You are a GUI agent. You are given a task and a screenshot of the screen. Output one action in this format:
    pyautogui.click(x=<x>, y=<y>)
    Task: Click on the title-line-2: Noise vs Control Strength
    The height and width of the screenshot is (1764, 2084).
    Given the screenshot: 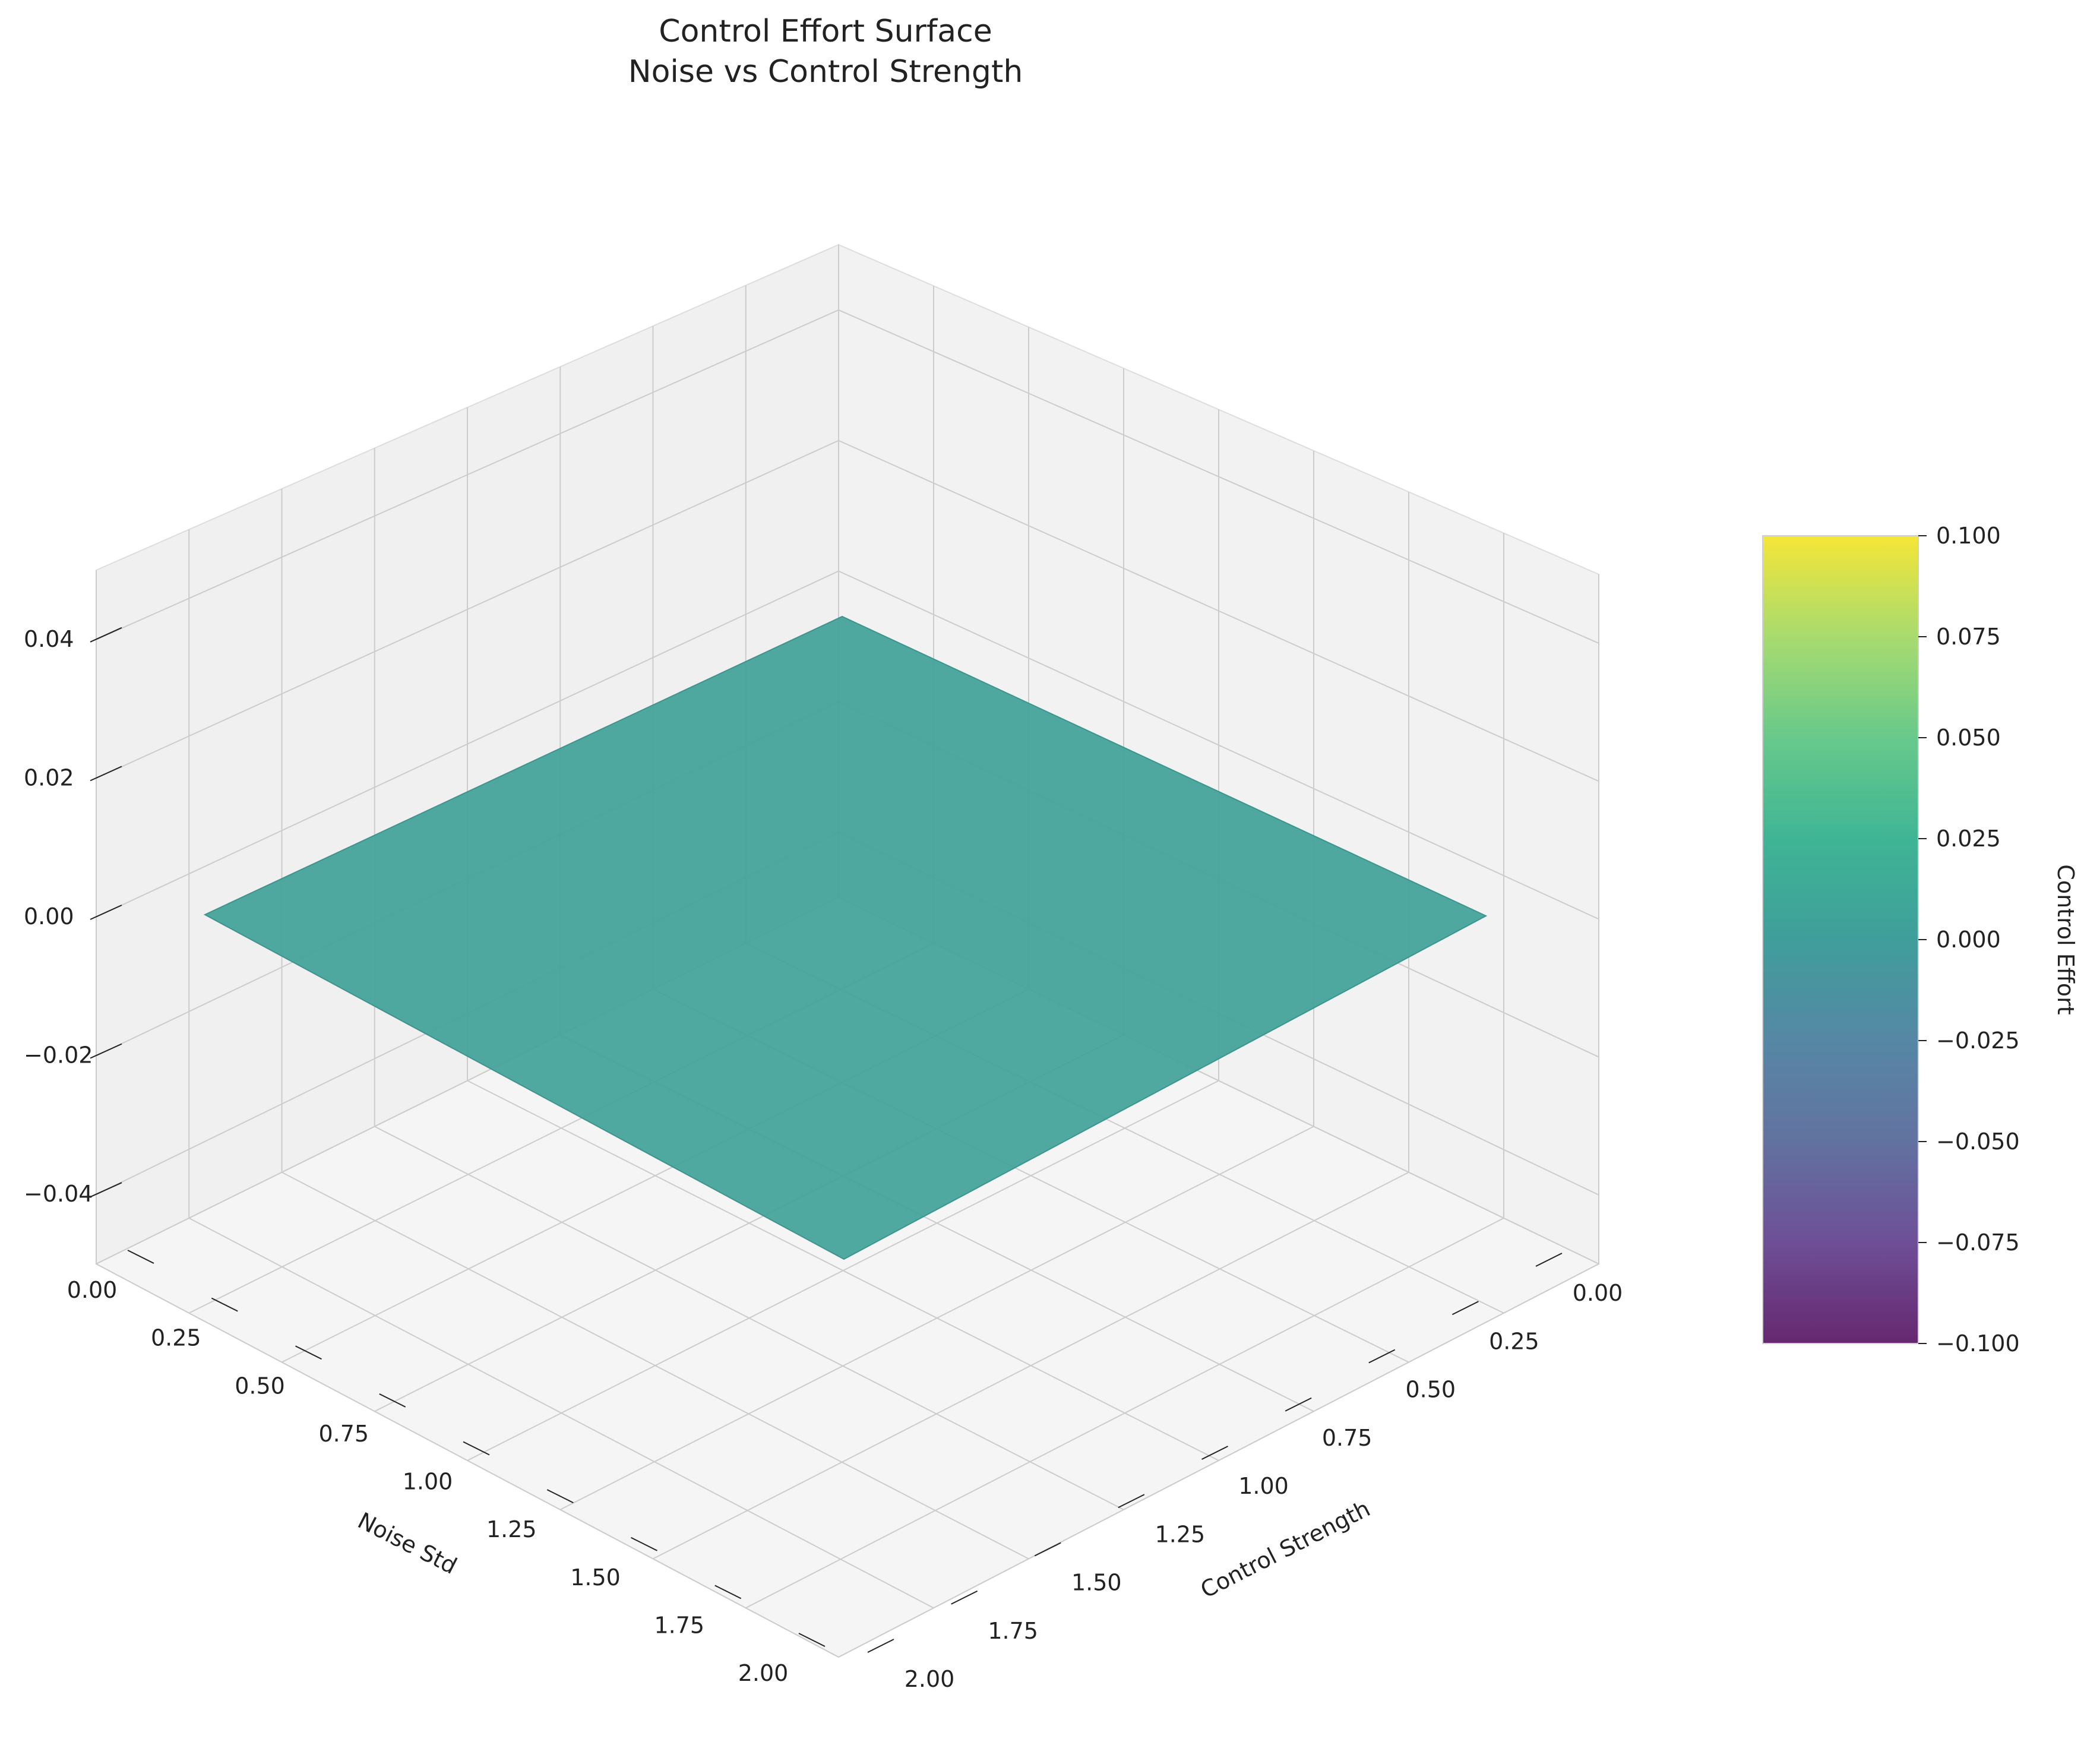 What is the action you would take?
    pyautogui.click(x=826, y=72)
    